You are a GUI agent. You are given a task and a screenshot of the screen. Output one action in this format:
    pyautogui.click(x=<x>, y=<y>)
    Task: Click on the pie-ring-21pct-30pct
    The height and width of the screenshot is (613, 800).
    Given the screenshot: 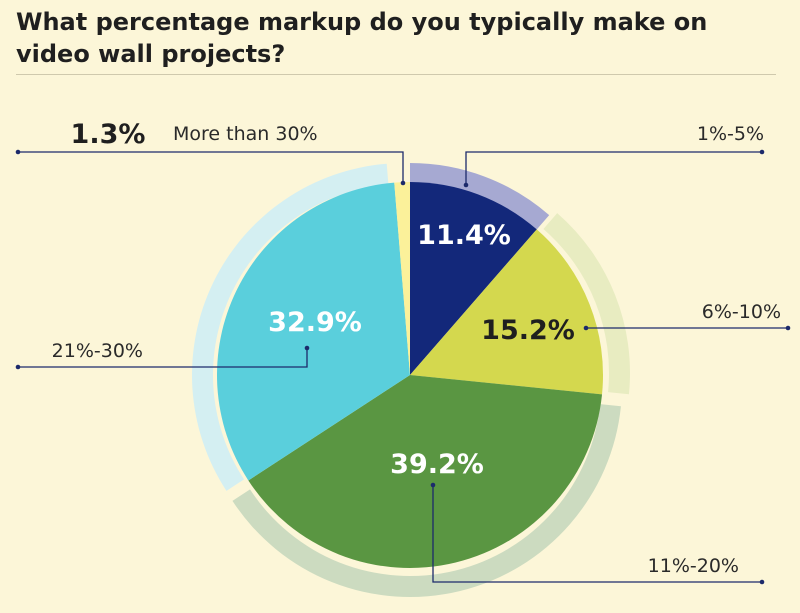 What is the action you would take?
    pyautogui.click(x=290, y=327)
    